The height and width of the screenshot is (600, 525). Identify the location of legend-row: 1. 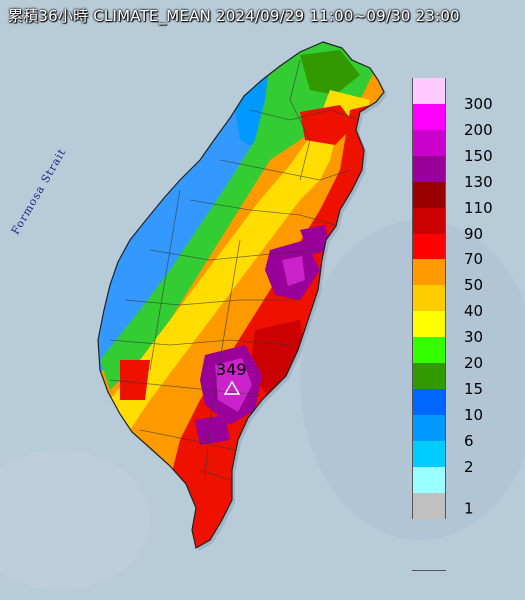
(465, 491).